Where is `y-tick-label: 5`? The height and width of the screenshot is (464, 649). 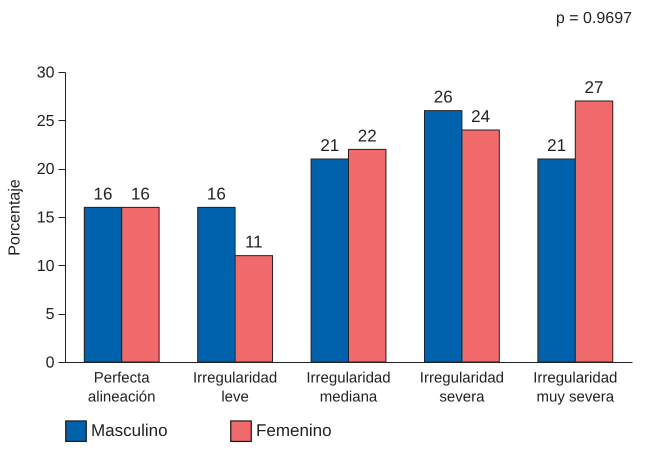
y-tick-label: 5 is located at coordinates (50, 315).